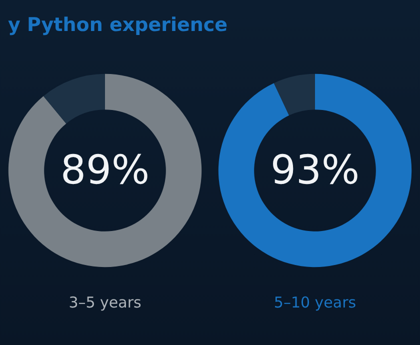 This screenshot has height=345, width=420. Describe the element at coordinates (105, 303) in the screenshot. I see `text: 3–5 years` at that location.